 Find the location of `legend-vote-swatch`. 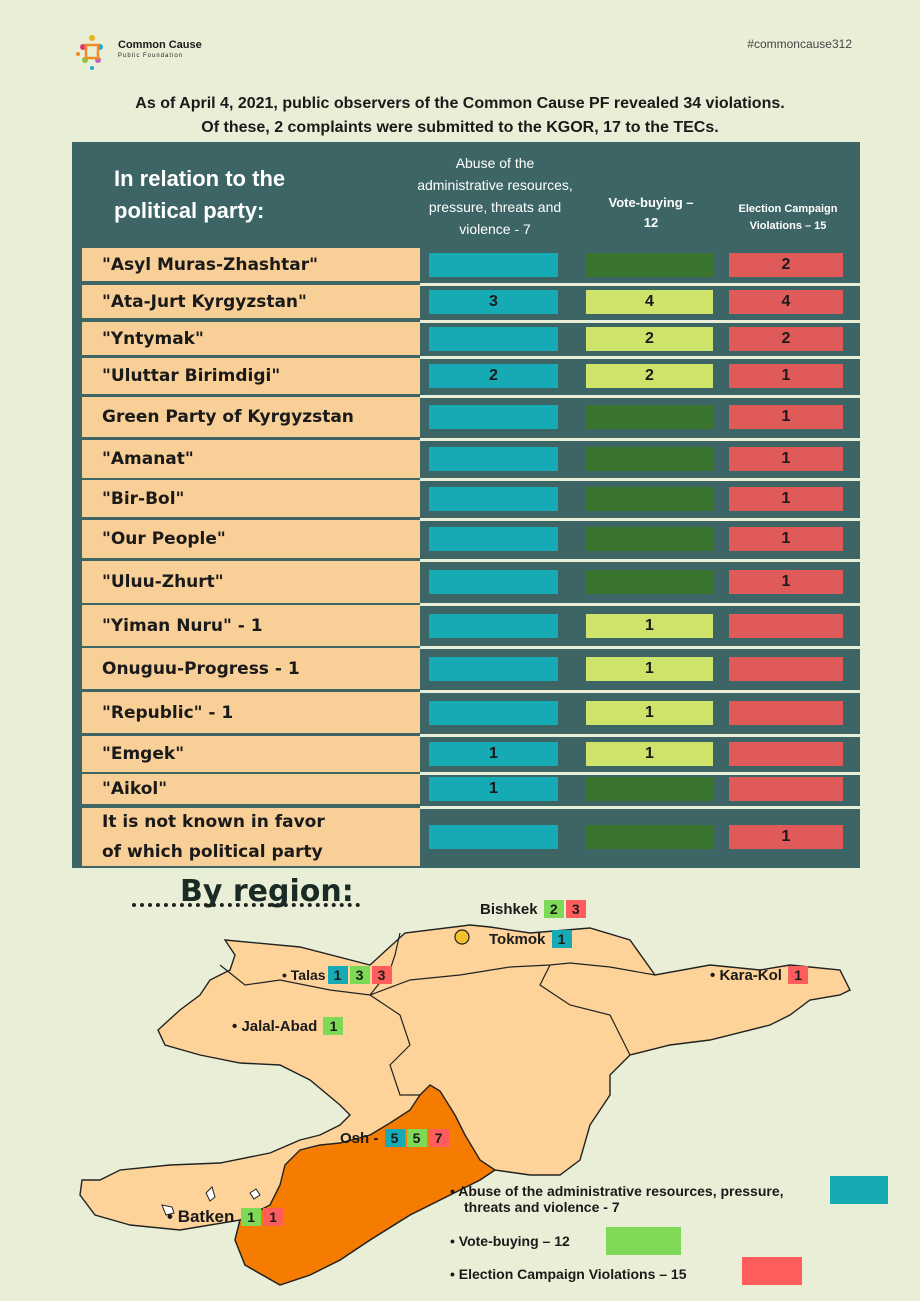

legend-vote-swatch is located at coordinates (643, 1241).